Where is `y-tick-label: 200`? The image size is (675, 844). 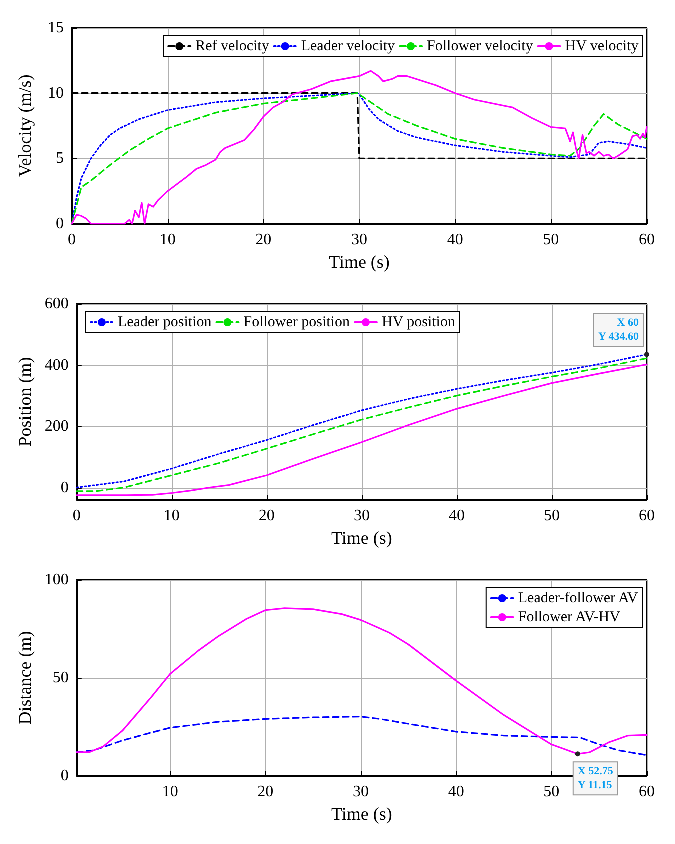
y-tick-label: 200 is located at coordinates (56, 426).